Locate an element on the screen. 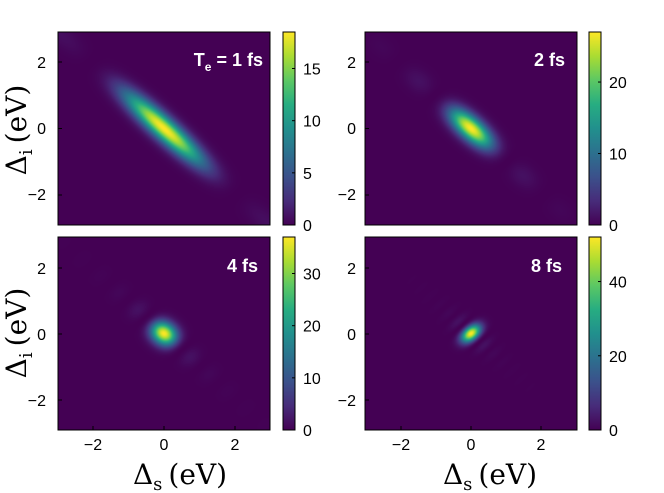 The width and height of the screenshot is (664, 493). colorbar-tick-label: 30 is located at coordinates (312, 275).